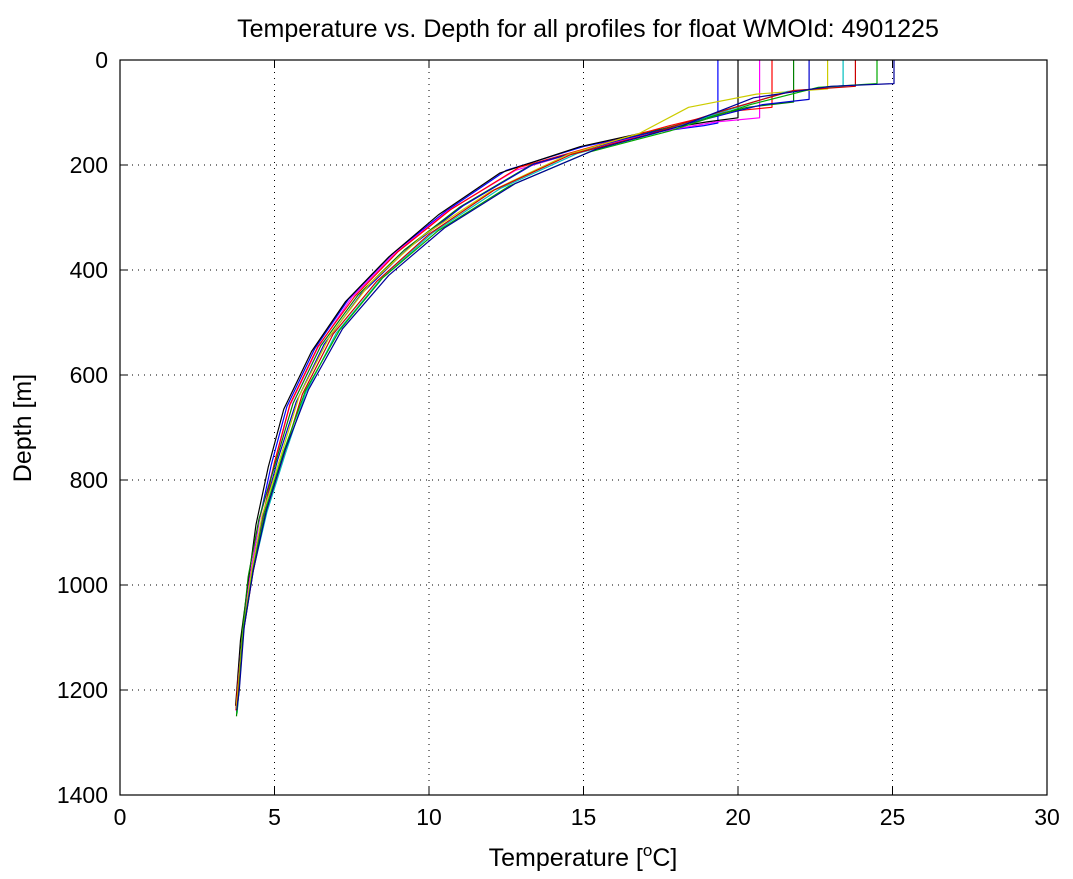  Describe the element at coordinates (429, 817) in the screenshot. I see `x-tick-label: 10` at that location.